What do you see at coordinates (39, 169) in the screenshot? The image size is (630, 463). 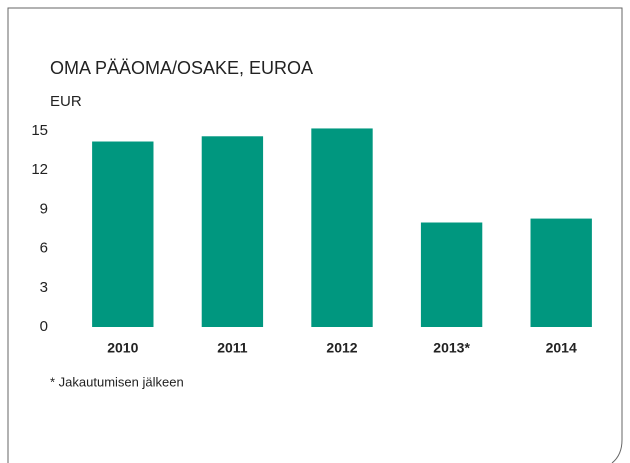 I see `y-tick-label: 12` at bounding box center [39, 169].